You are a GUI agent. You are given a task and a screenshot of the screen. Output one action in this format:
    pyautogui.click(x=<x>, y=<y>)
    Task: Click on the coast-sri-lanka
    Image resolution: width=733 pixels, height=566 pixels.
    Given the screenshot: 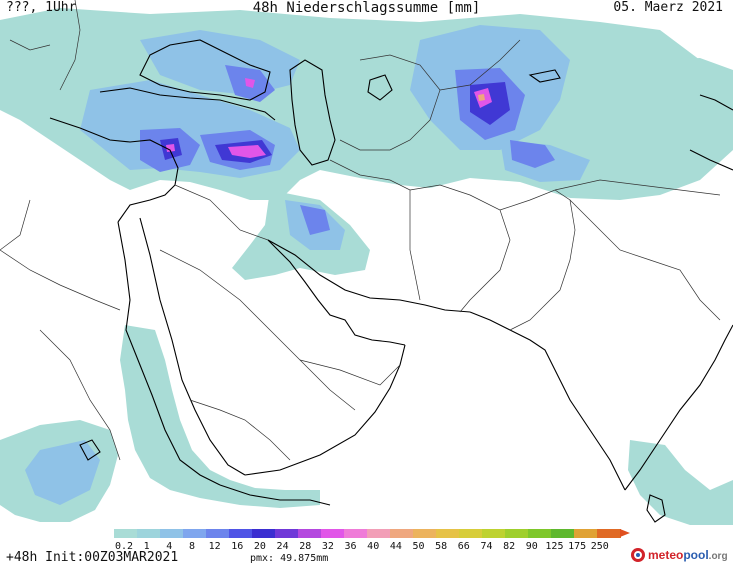 What is the action you would take?
    pyautogui.click(x=656, y=508)
    